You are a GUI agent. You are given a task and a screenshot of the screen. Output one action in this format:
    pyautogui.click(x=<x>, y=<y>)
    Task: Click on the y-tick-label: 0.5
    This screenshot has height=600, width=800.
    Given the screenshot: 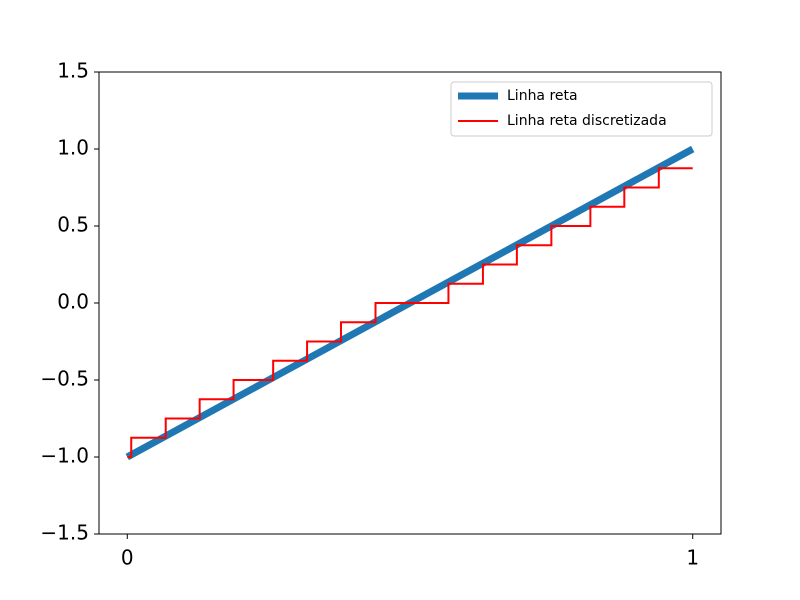 What is the action you would take?
    pyautogui.click(x=73, y=225)
    